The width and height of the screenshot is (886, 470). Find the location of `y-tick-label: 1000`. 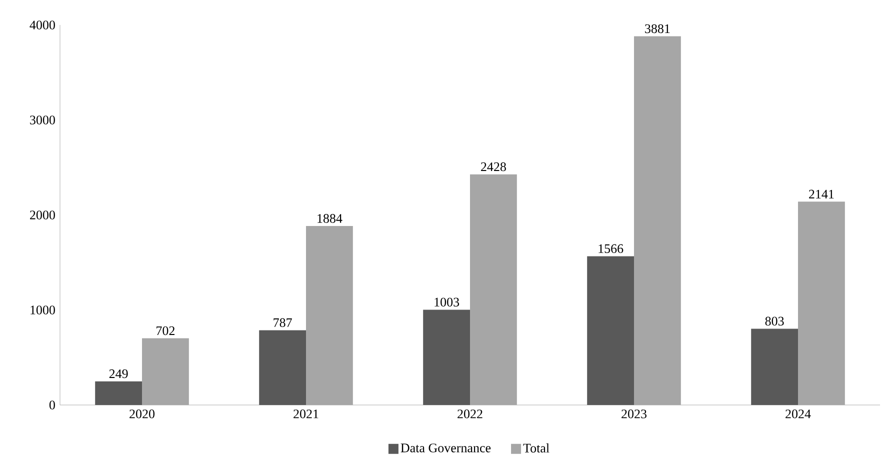

y-tick-label: 1000 is located at coordinates (42, 310).